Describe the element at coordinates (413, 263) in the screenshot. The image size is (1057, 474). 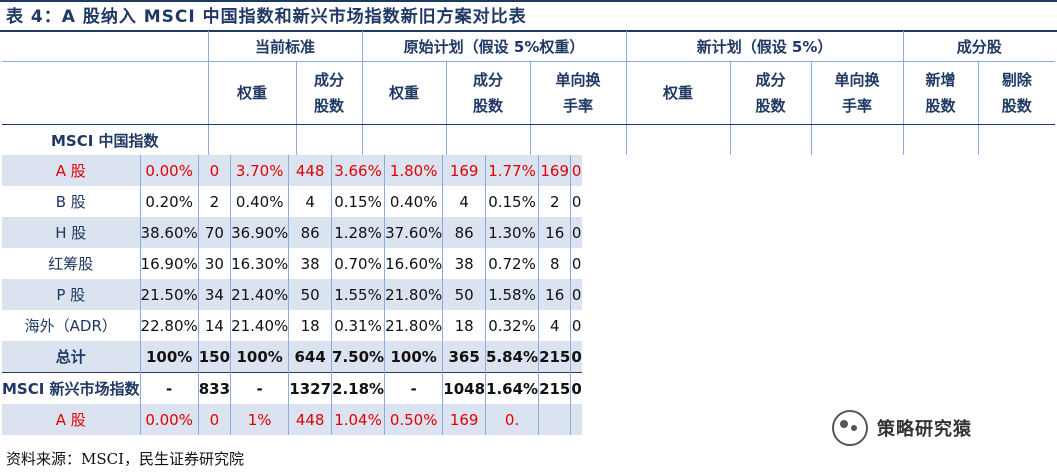
I see `table-cell: 16.60%` at that location.